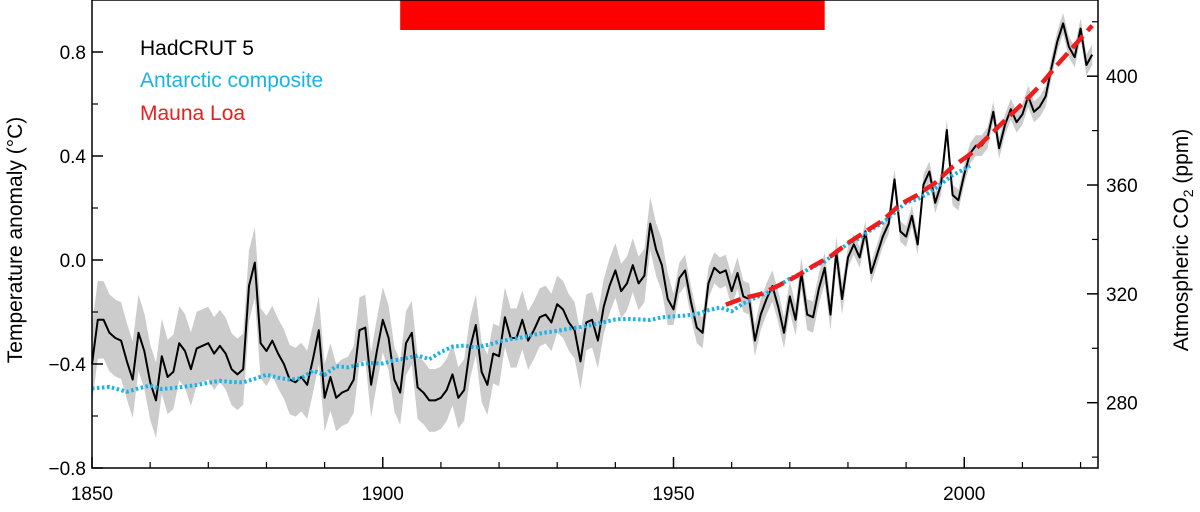 The height and width of the screenshot is (512, 1200). Describe the element at coordinates (73, 53) in the screenshot. I see `y-left-tick-label: 0.8` at that location.